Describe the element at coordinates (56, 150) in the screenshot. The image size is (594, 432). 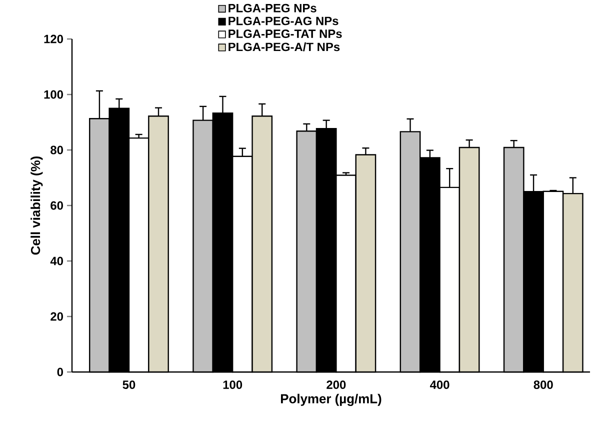
I see `y-tick-label: 80` at that location.